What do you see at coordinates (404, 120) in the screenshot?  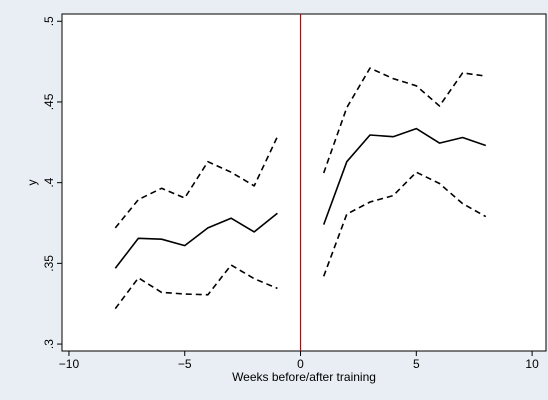 I see `series-upper-ci-after` at bounding box center [404, 120].